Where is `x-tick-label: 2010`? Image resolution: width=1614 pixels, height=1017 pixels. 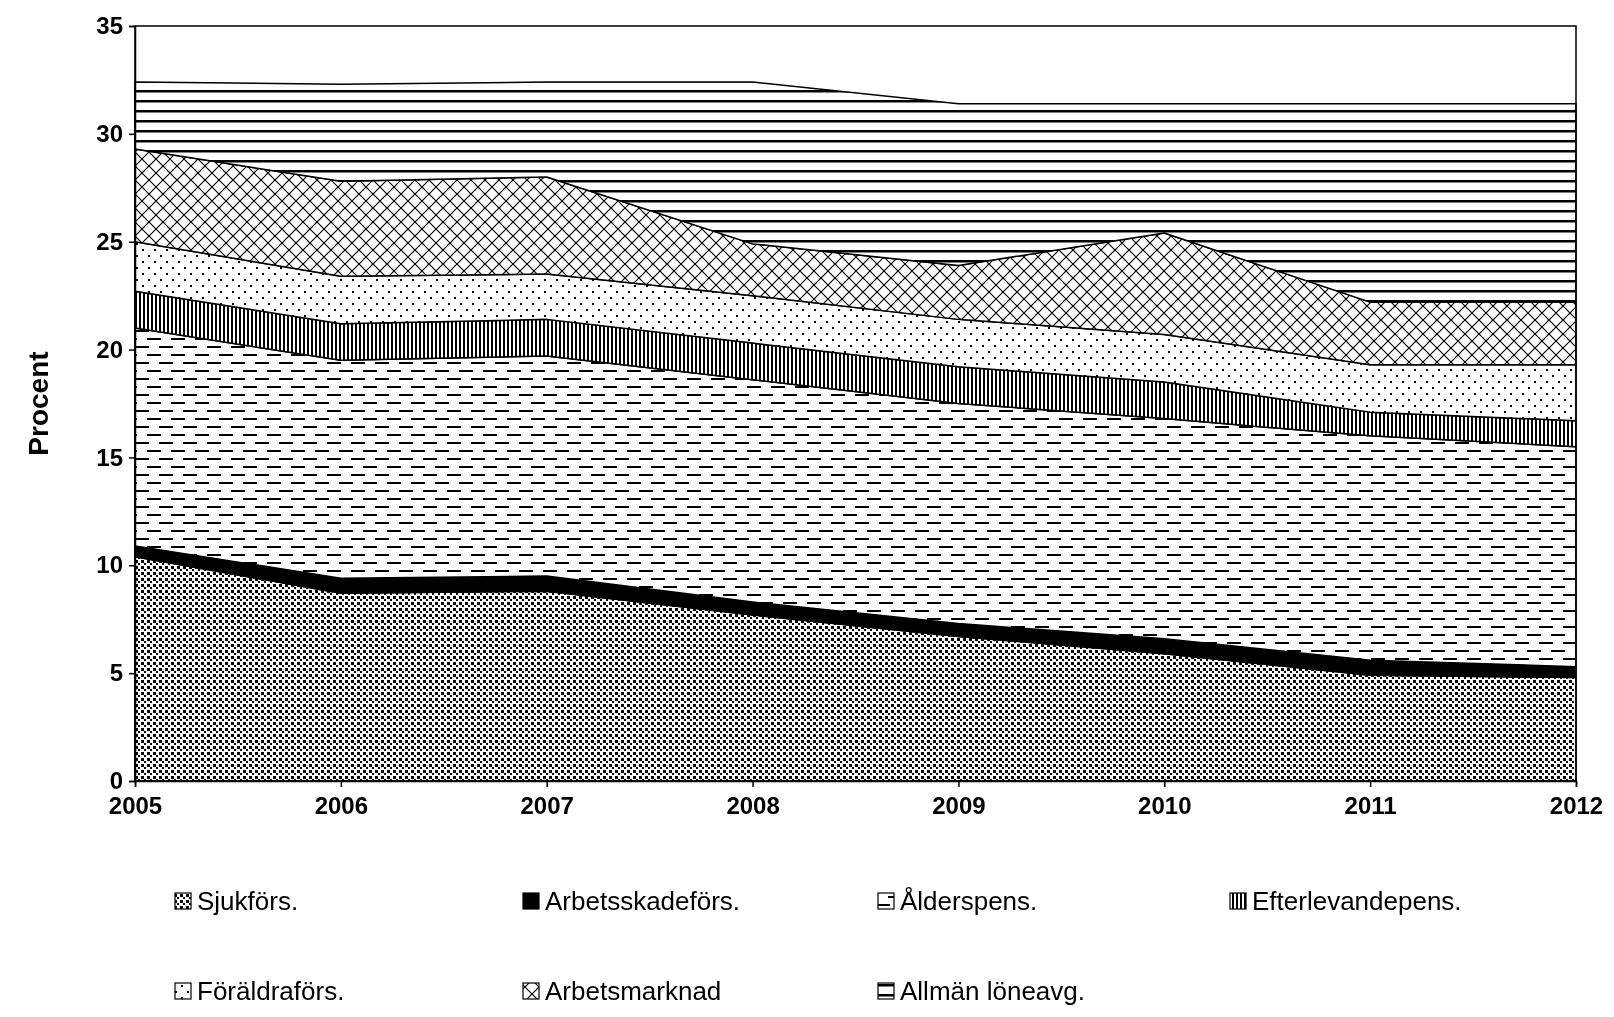
x-tick-label: 2010 is located at coordinates (1165, 806).